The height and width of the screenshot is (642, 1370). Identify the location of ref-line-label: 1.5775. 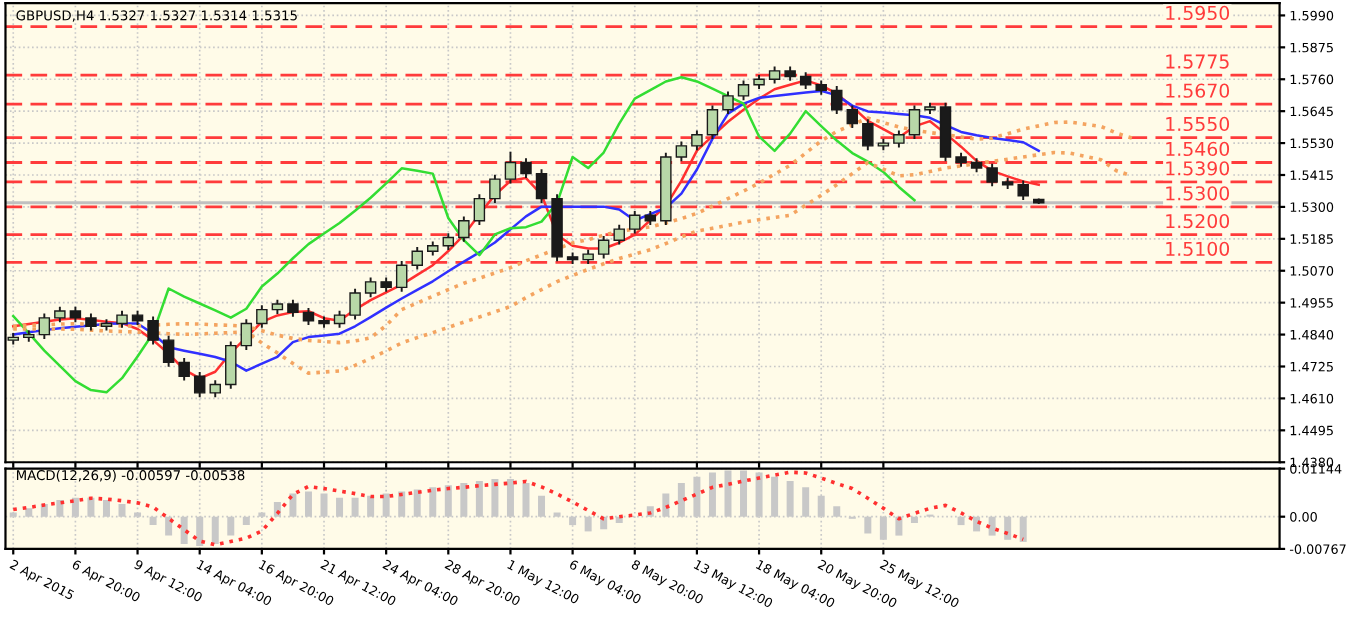
(1197, 61).